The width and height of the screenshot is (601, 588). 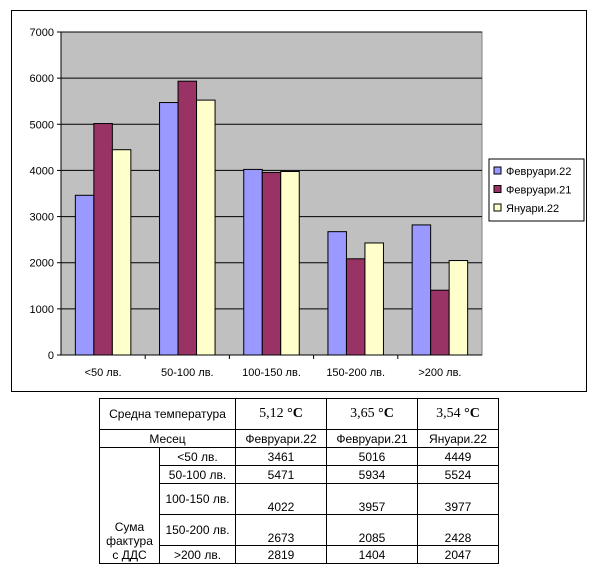 What do you see at coordinates (372, 438) in the screenshot?
I see `month-cell: Февруари.21` at bounding box center [372, 438].